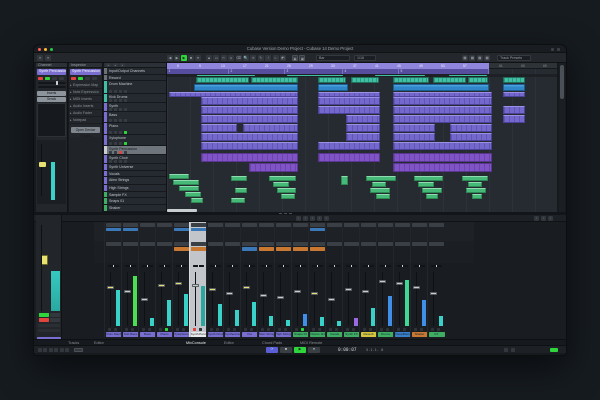 Image resolution: width=600 pixels, height=400 pixels. I want to click on glue-tool-icon: ∪, so click(231, 58).